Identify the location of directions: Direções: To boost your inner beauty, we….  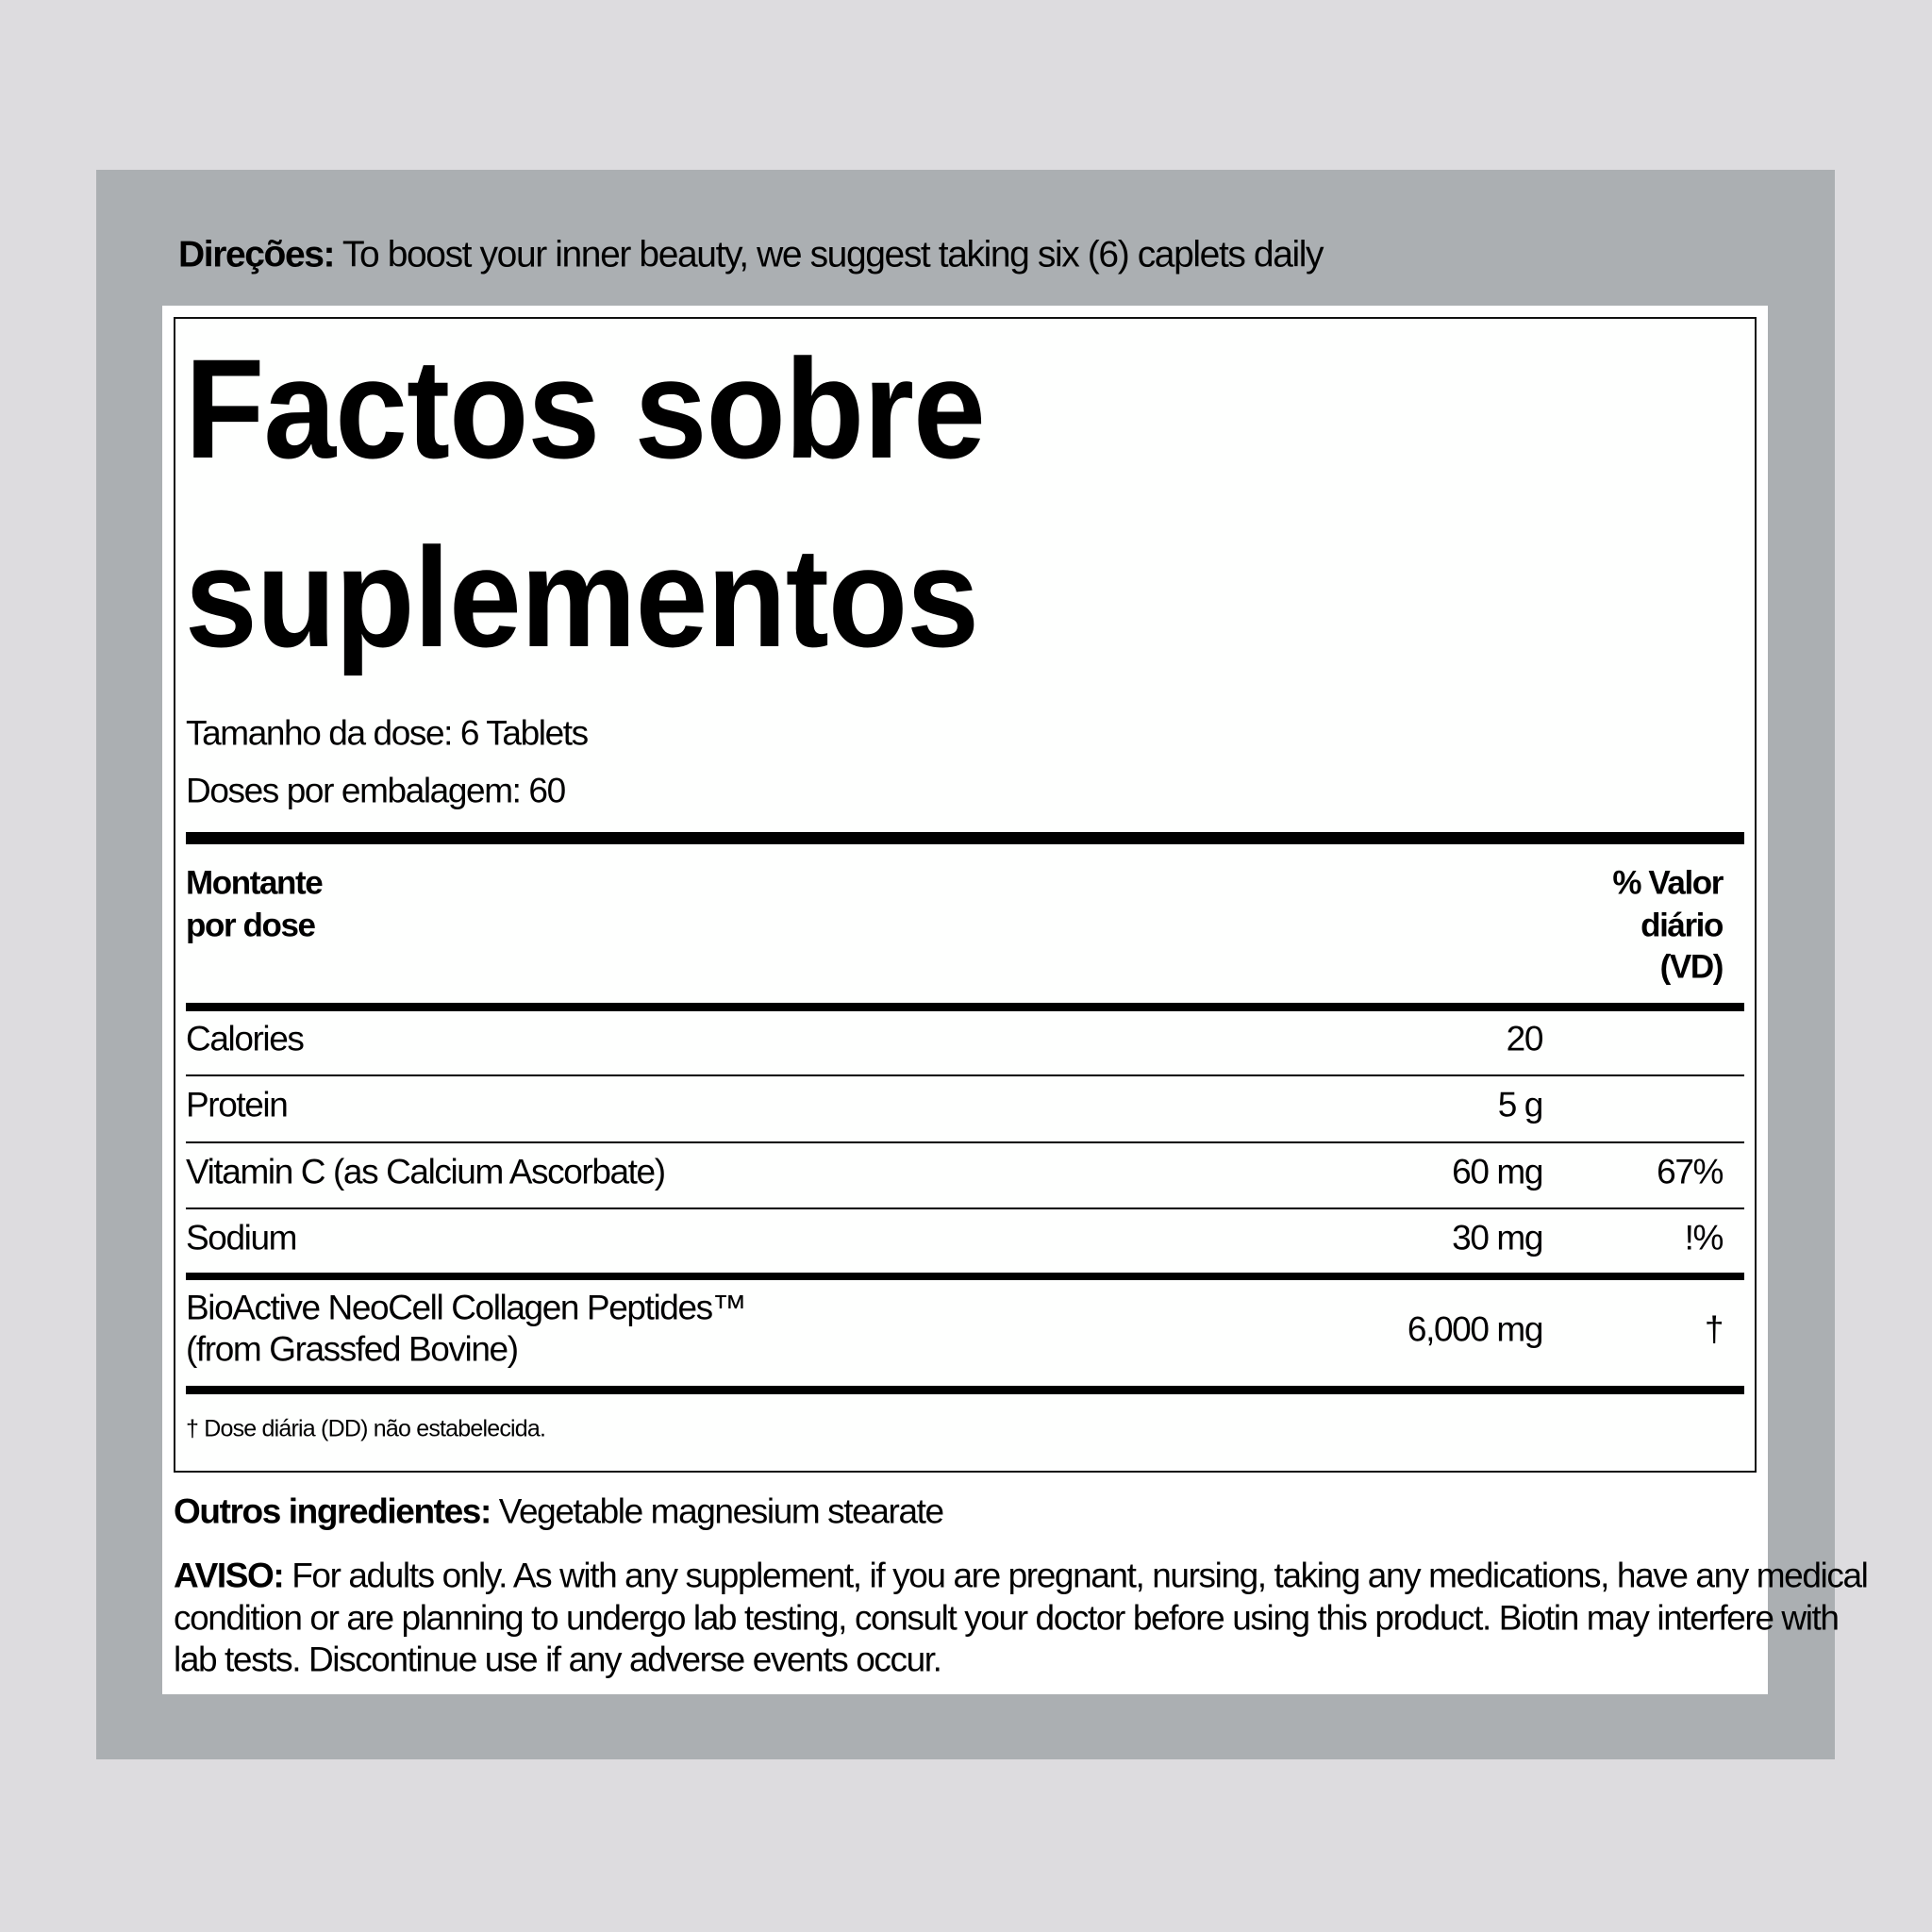
(751, 255).